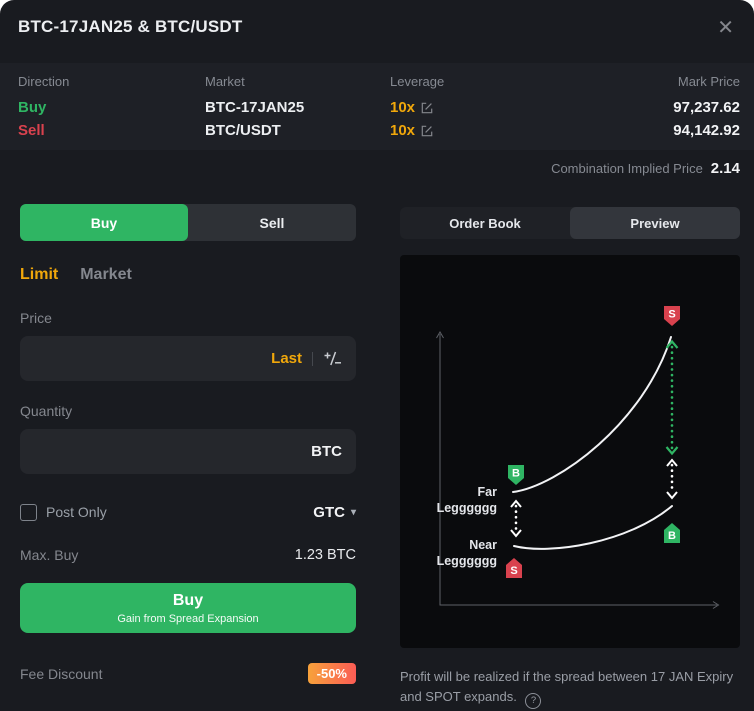  I want to click on mark-price-far-leg: 97,237.62, so click(706, 107).